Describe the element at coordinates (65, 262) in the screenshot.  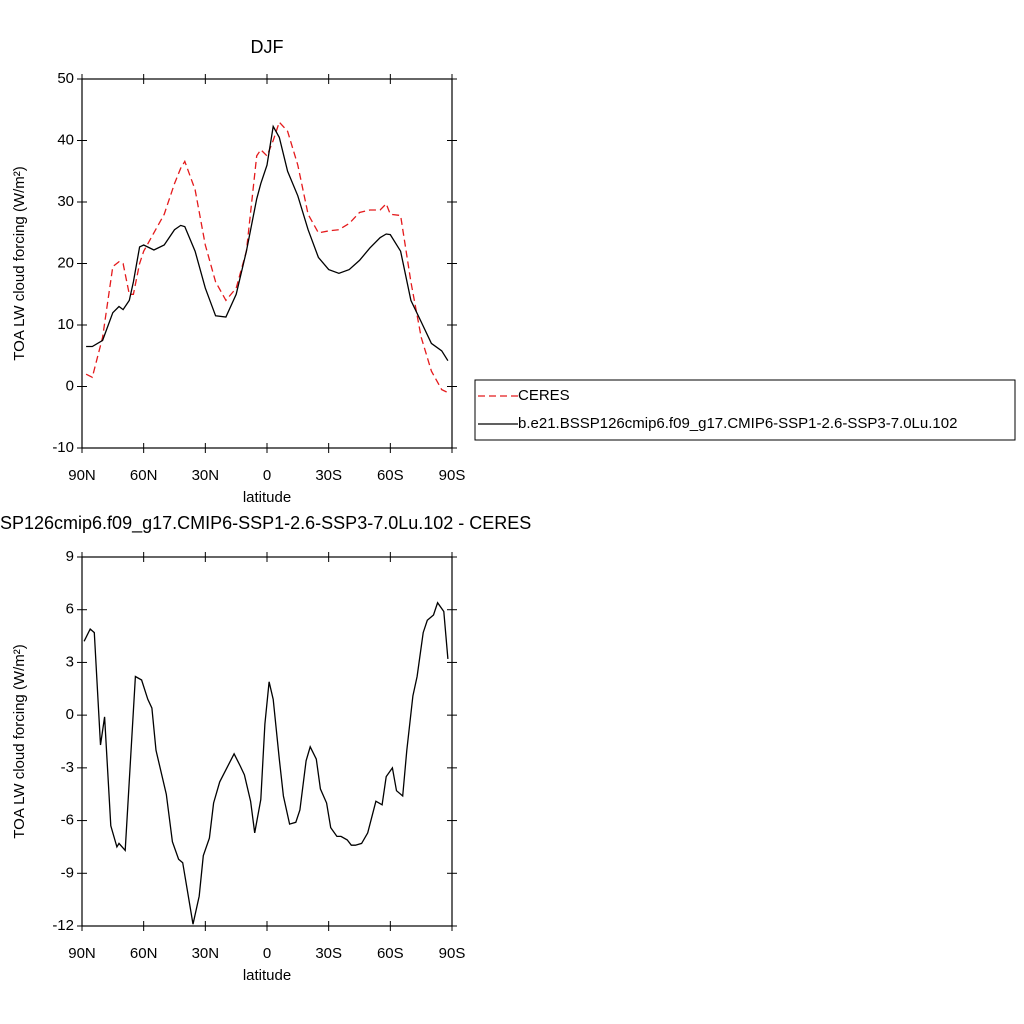
I see `y-tick-label: 20` at that location.